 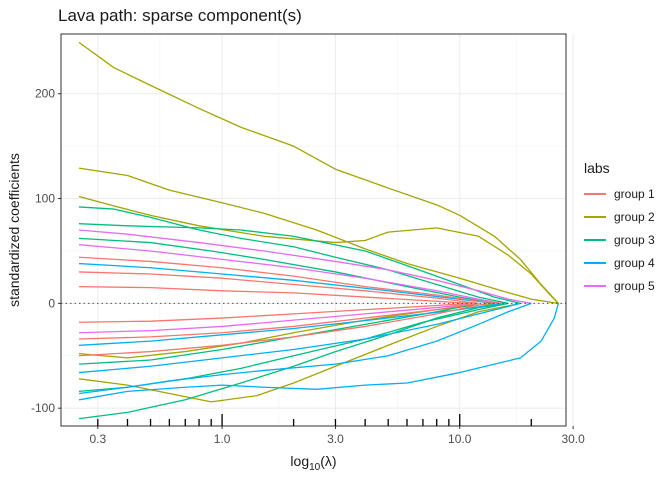 I want to click on legend-item-1: group 1, so click(x=619, y=193).